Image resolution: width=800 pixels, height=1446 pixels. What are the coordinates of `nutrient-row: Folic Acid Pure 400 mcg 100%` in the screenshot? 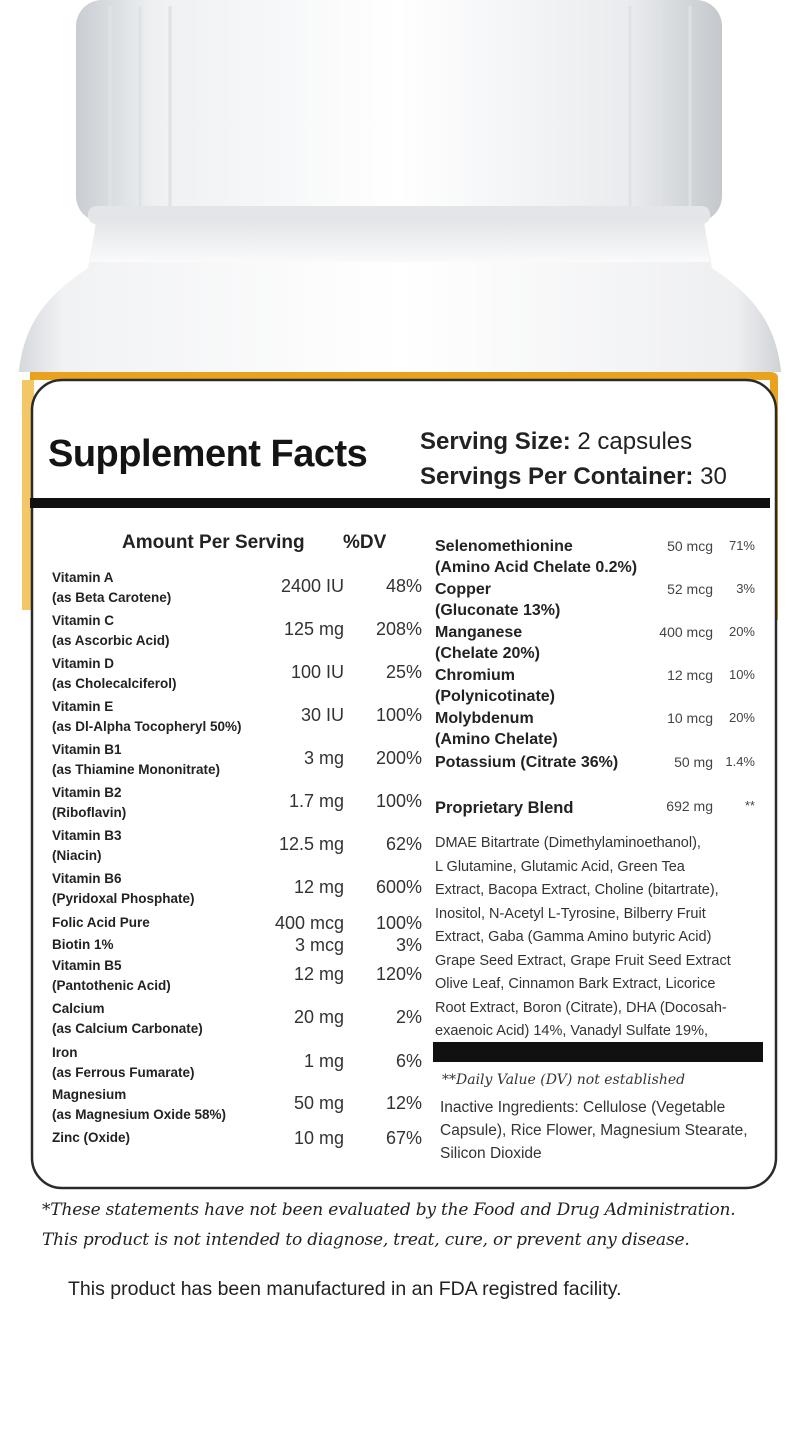 It's located at (237, 923).